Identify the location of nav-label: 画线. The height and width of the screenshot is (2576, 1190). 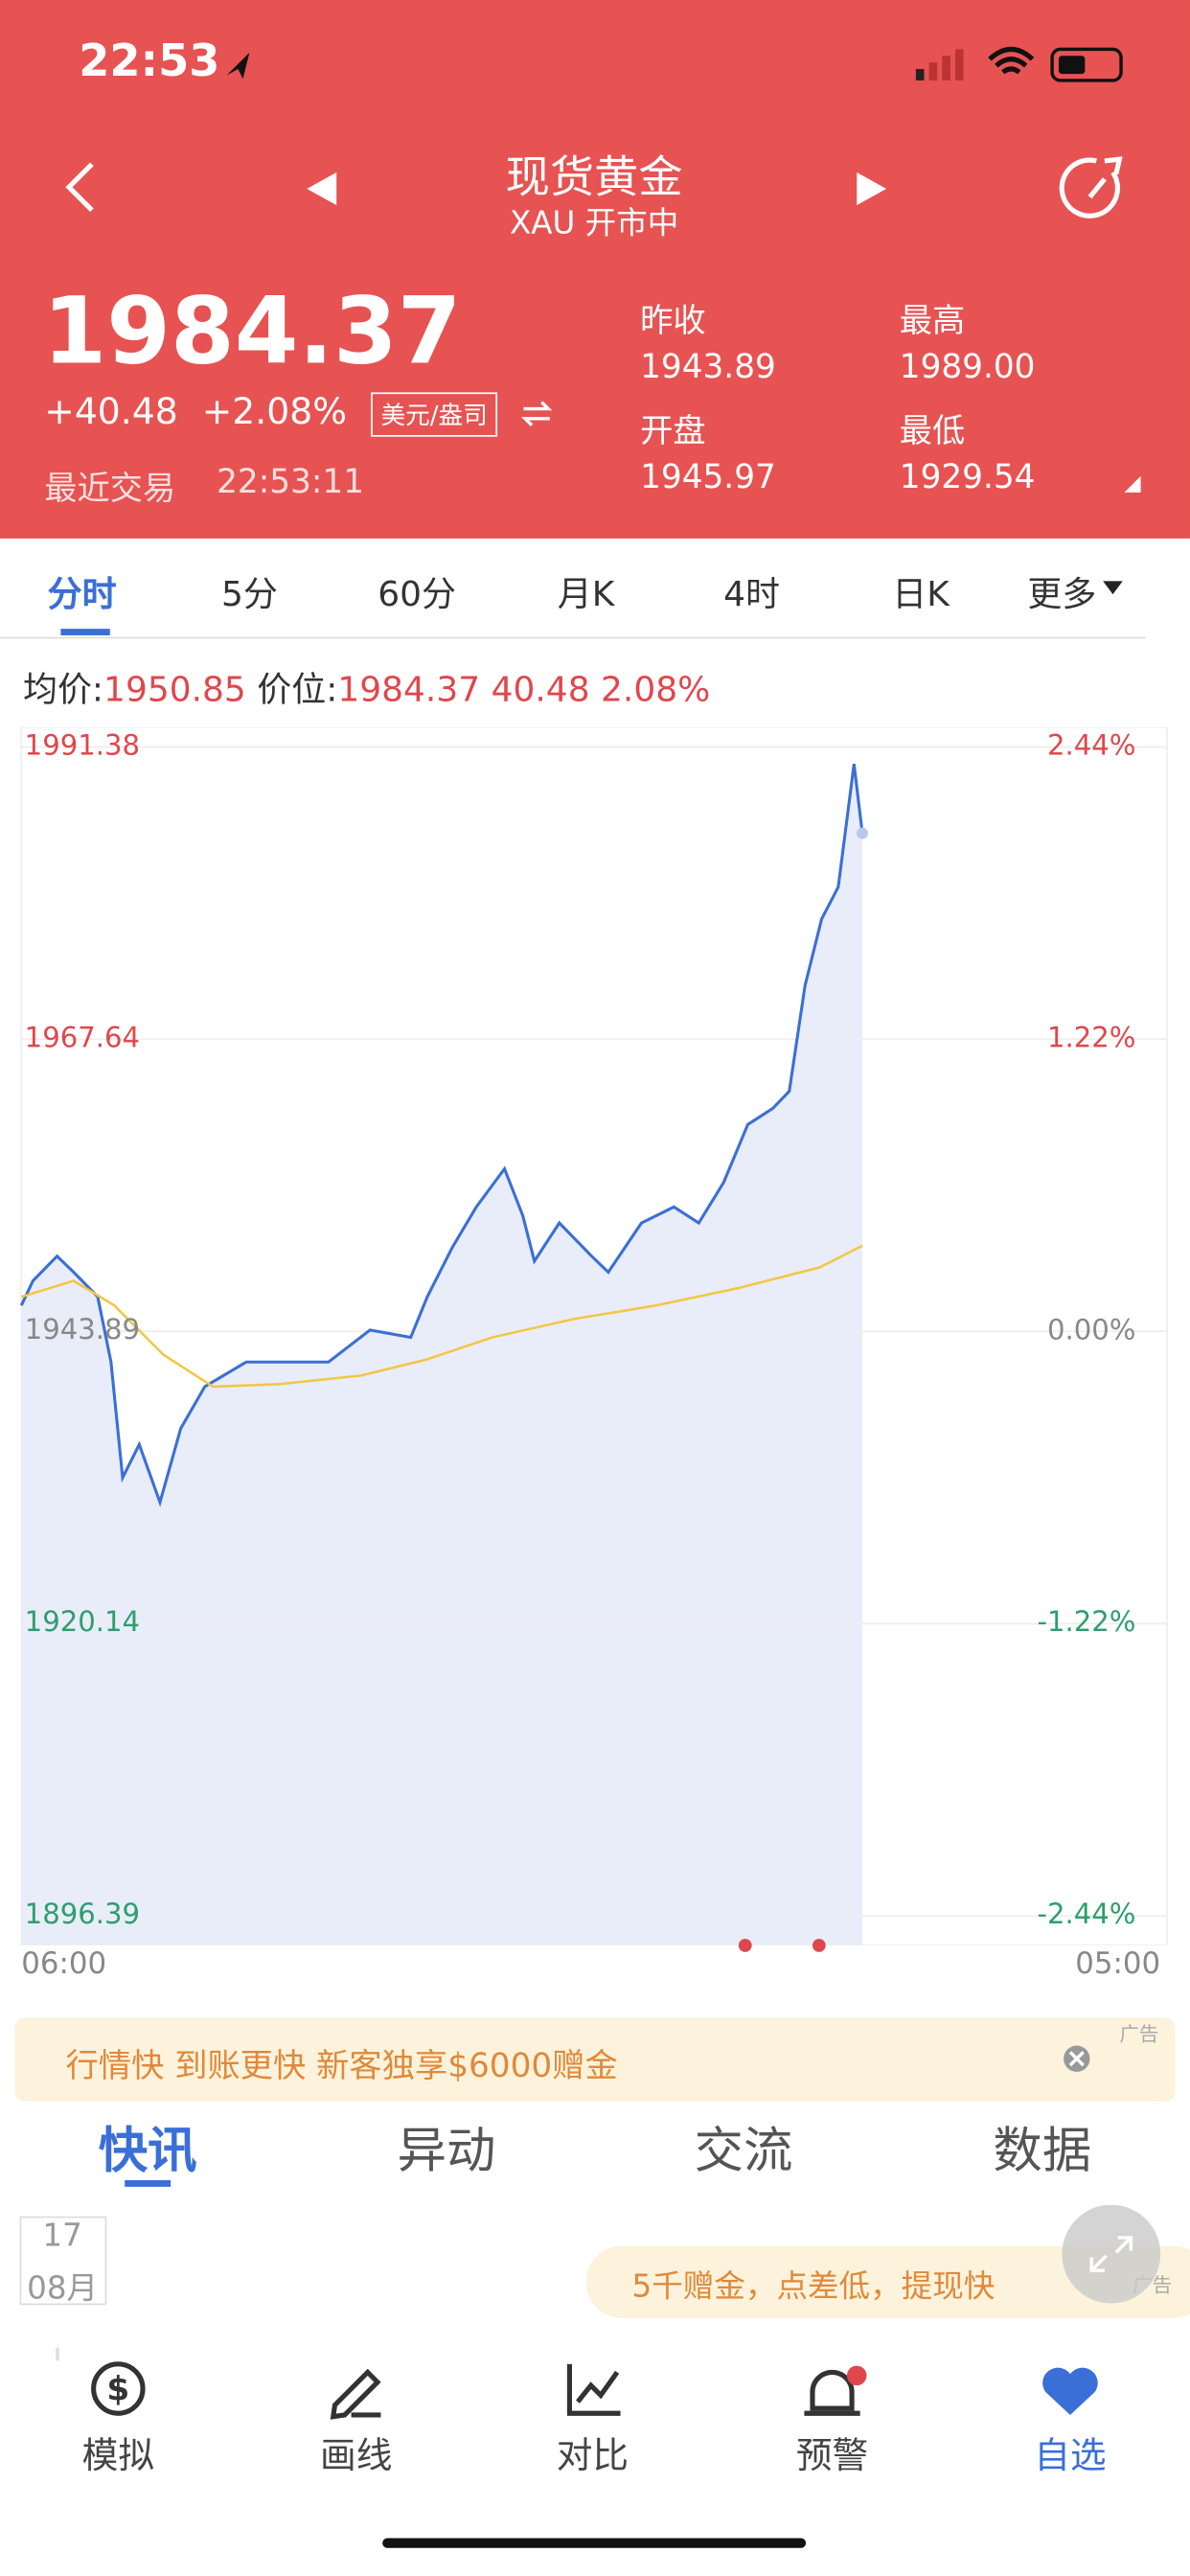
(357, 2457).